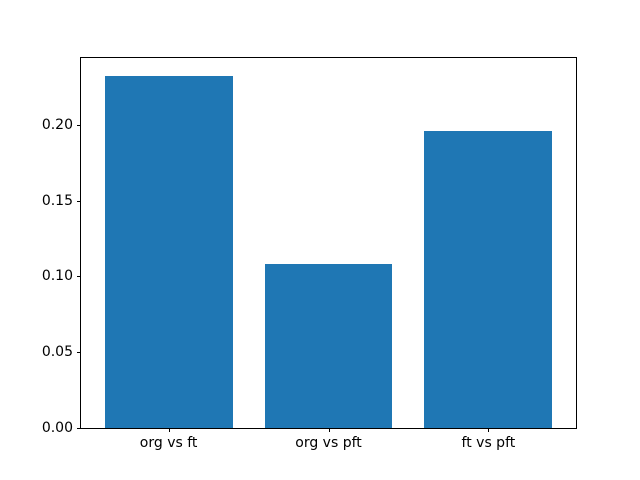 The width and height of the screenshot is (640, 480). Describe the element at coordinates (328, 443) in the screenshot. I see `x-tick-label: org vs pft` at that location.